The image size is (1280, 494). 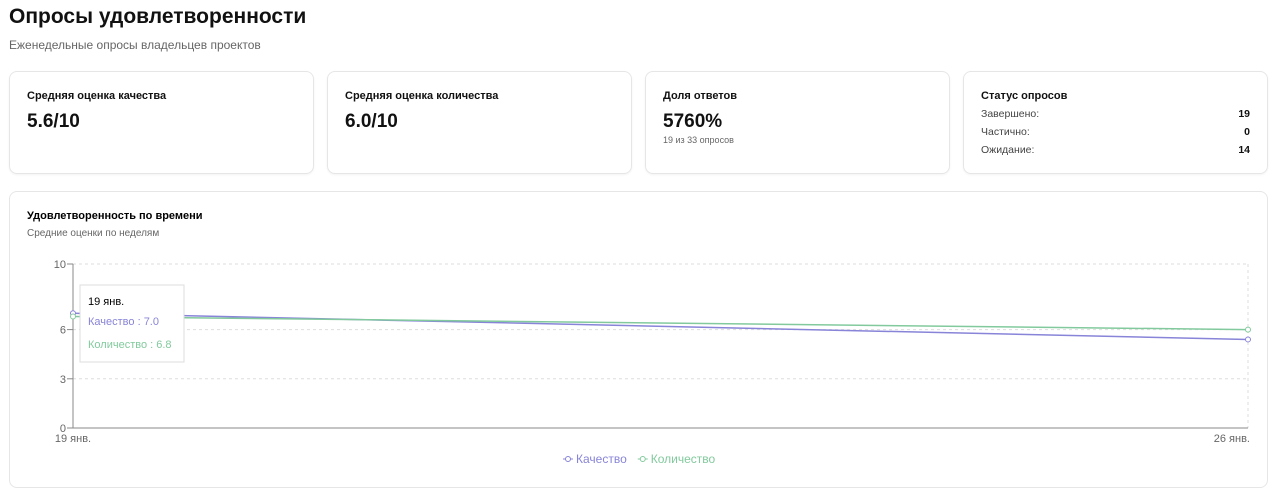 What do you see at coordinates (117, 345) in the screenshot?
I see `tooltip-name: Количество` at bounding box center [117, 345].